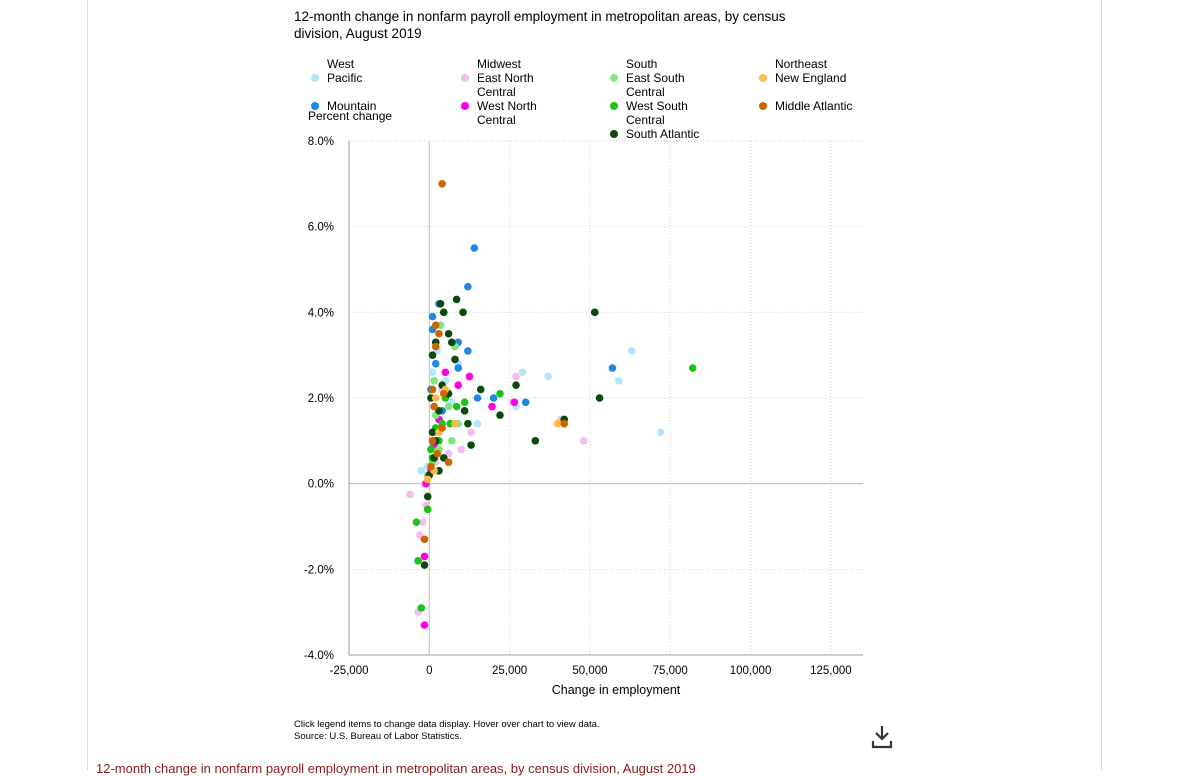  I want to click on legend-group-title: Midwest, so click(499, 64).